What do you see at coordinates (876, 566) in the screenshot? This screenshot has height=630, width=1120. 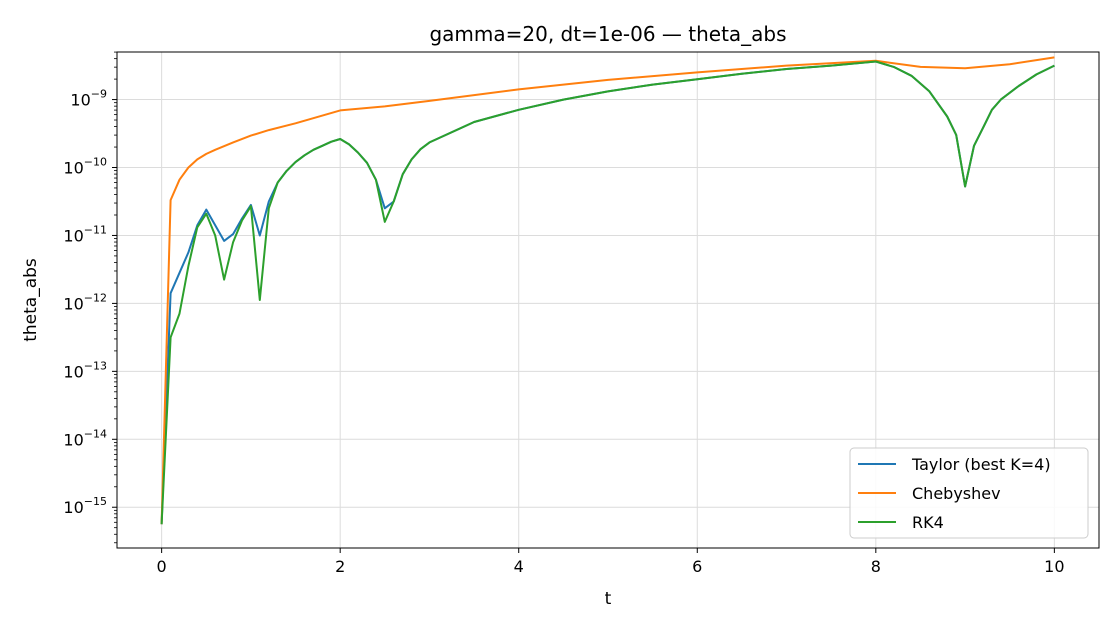 I see `x-tick-label: 8` at bounding box center [876, 566].